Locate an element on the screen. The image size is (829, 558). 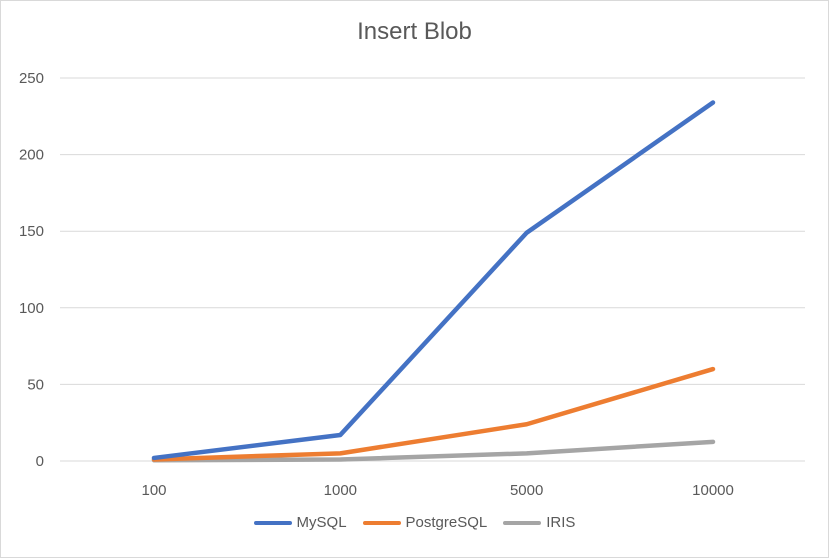
legend-item-iris: IRIS is located at coordinates (539, 522).